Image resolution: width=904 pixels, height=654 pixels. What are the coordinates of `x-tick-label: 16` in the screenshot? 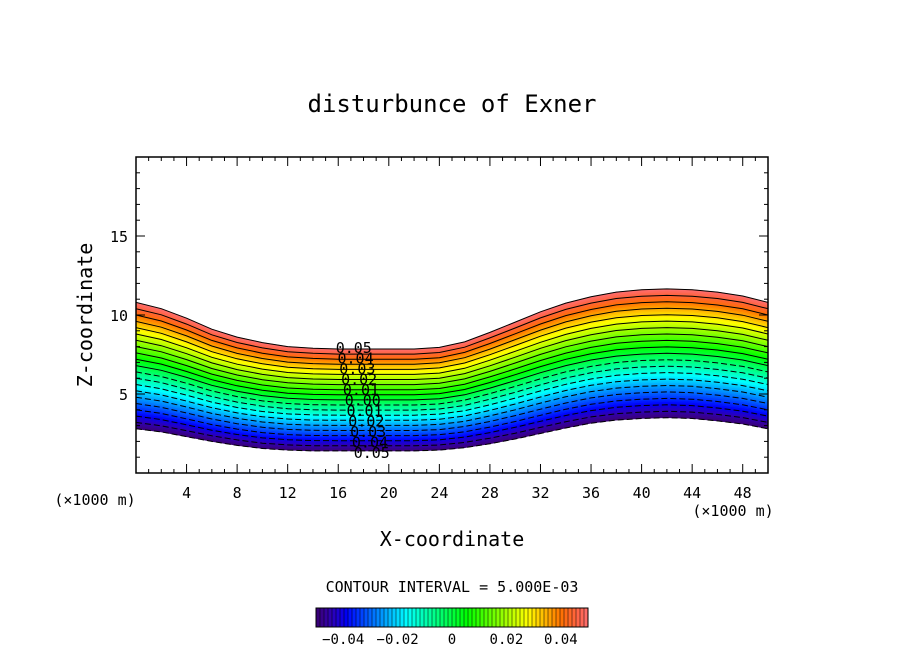 It's located at (338, 493).